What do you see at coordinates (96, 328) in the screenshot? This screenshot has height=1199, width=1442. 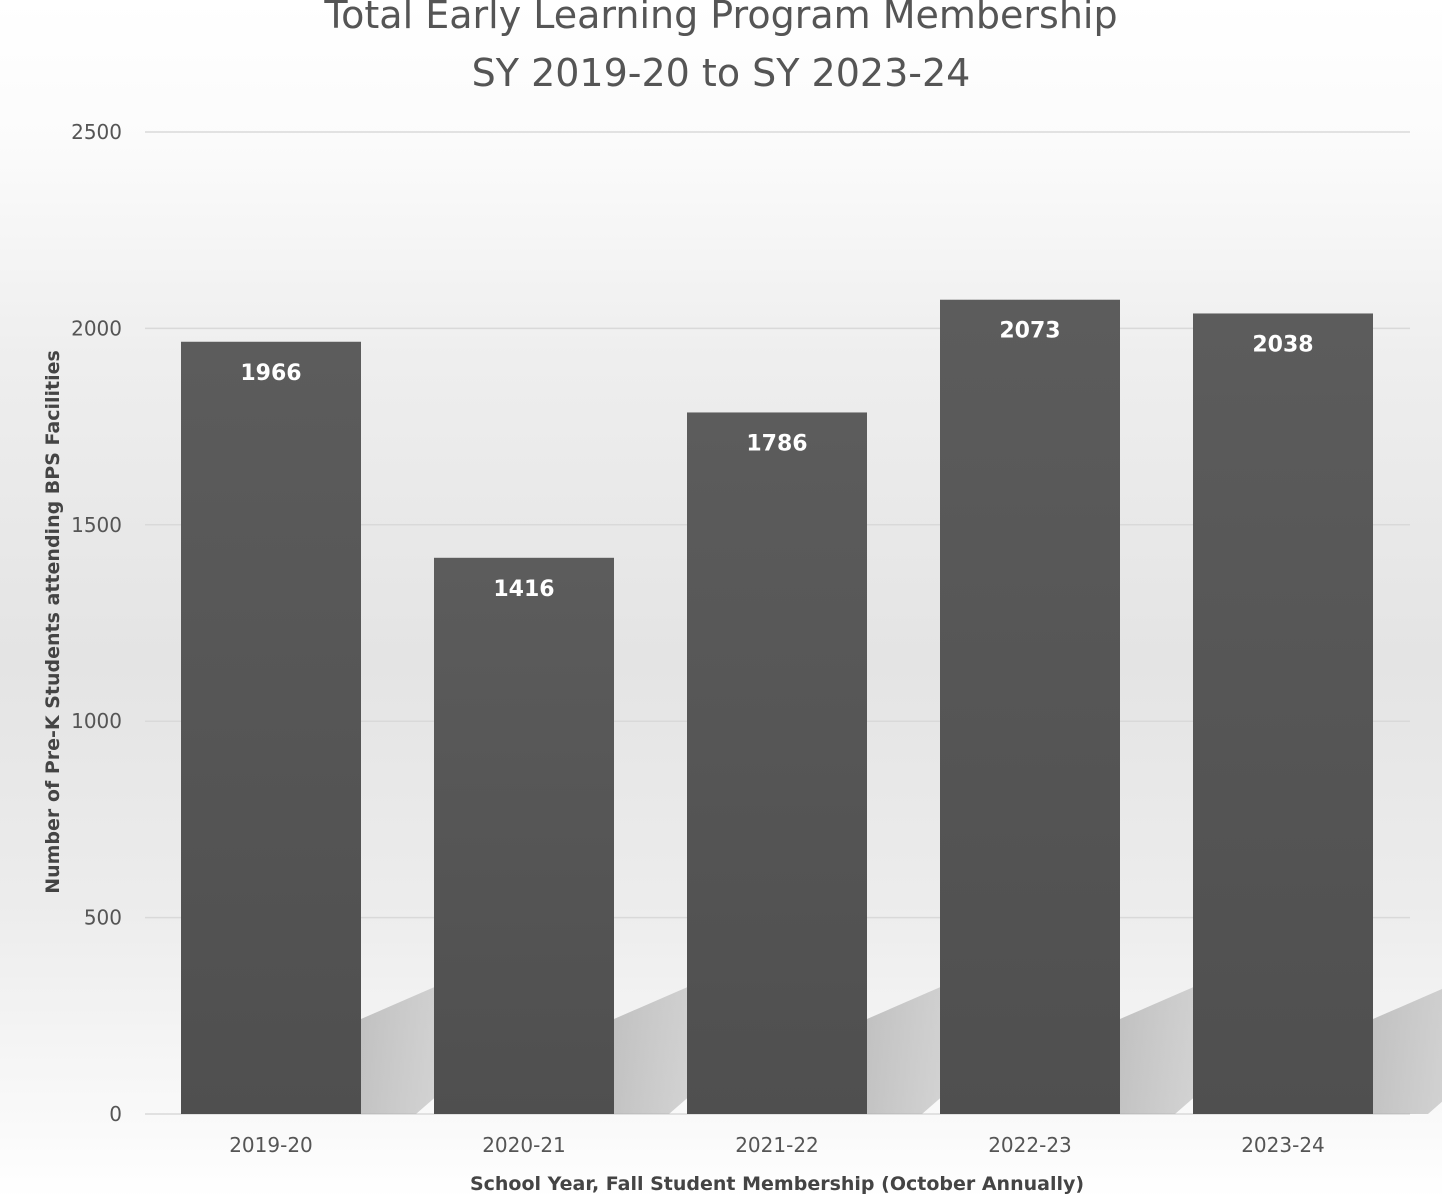 I see `y-tick-label-2000: 2000` at bounding box center [96, 328].